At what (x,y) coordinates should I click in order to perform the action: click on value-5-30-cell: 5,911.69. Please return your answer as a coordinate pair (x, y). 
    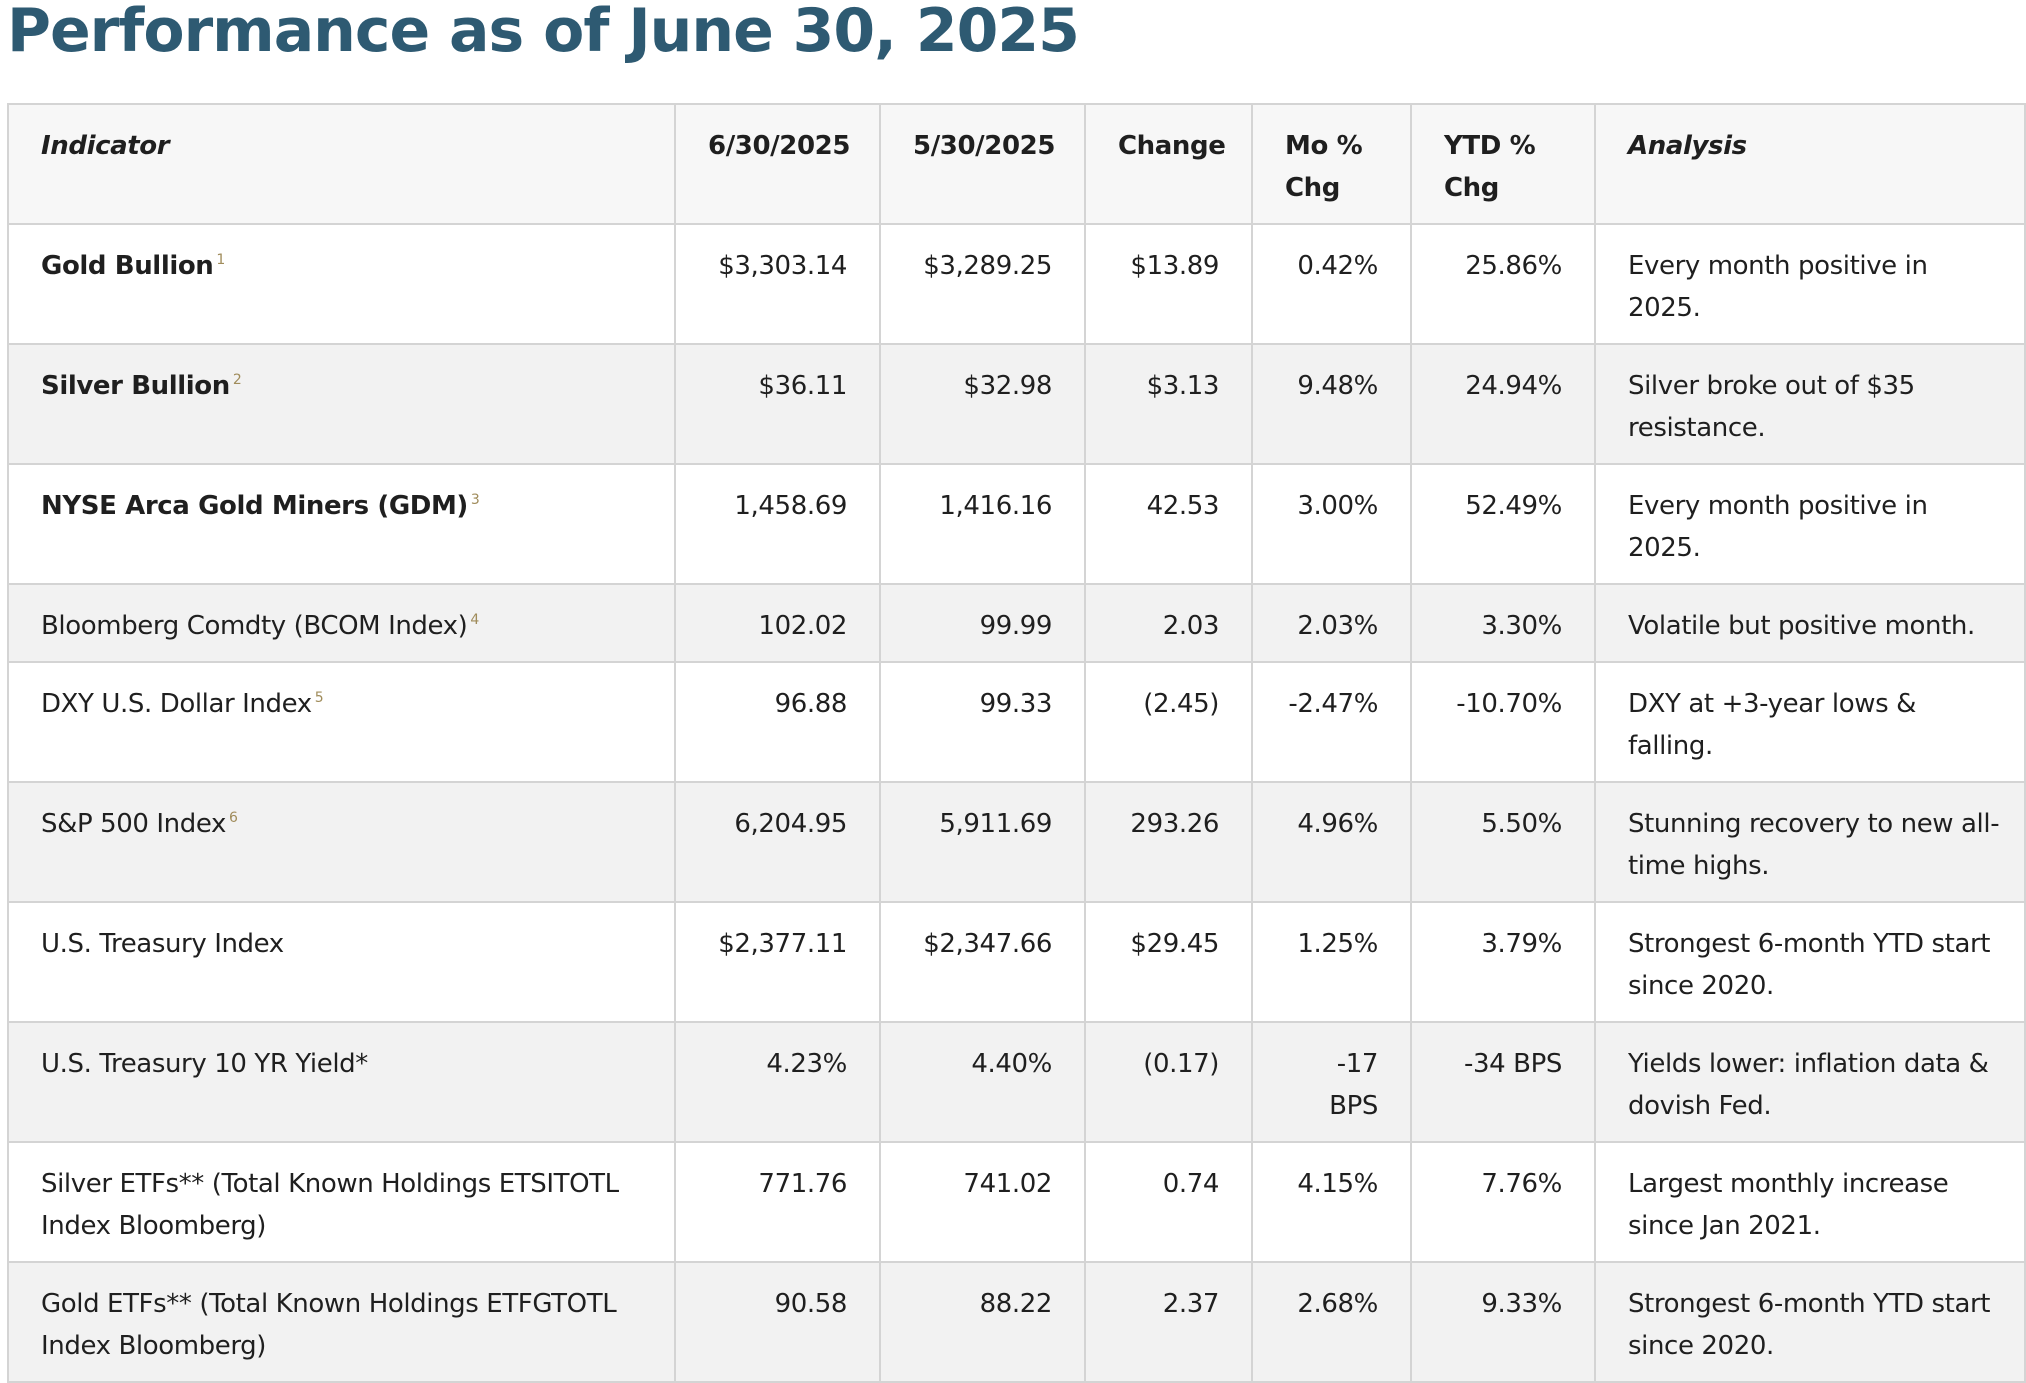
    Looking at the image, I should click on (982, 842).